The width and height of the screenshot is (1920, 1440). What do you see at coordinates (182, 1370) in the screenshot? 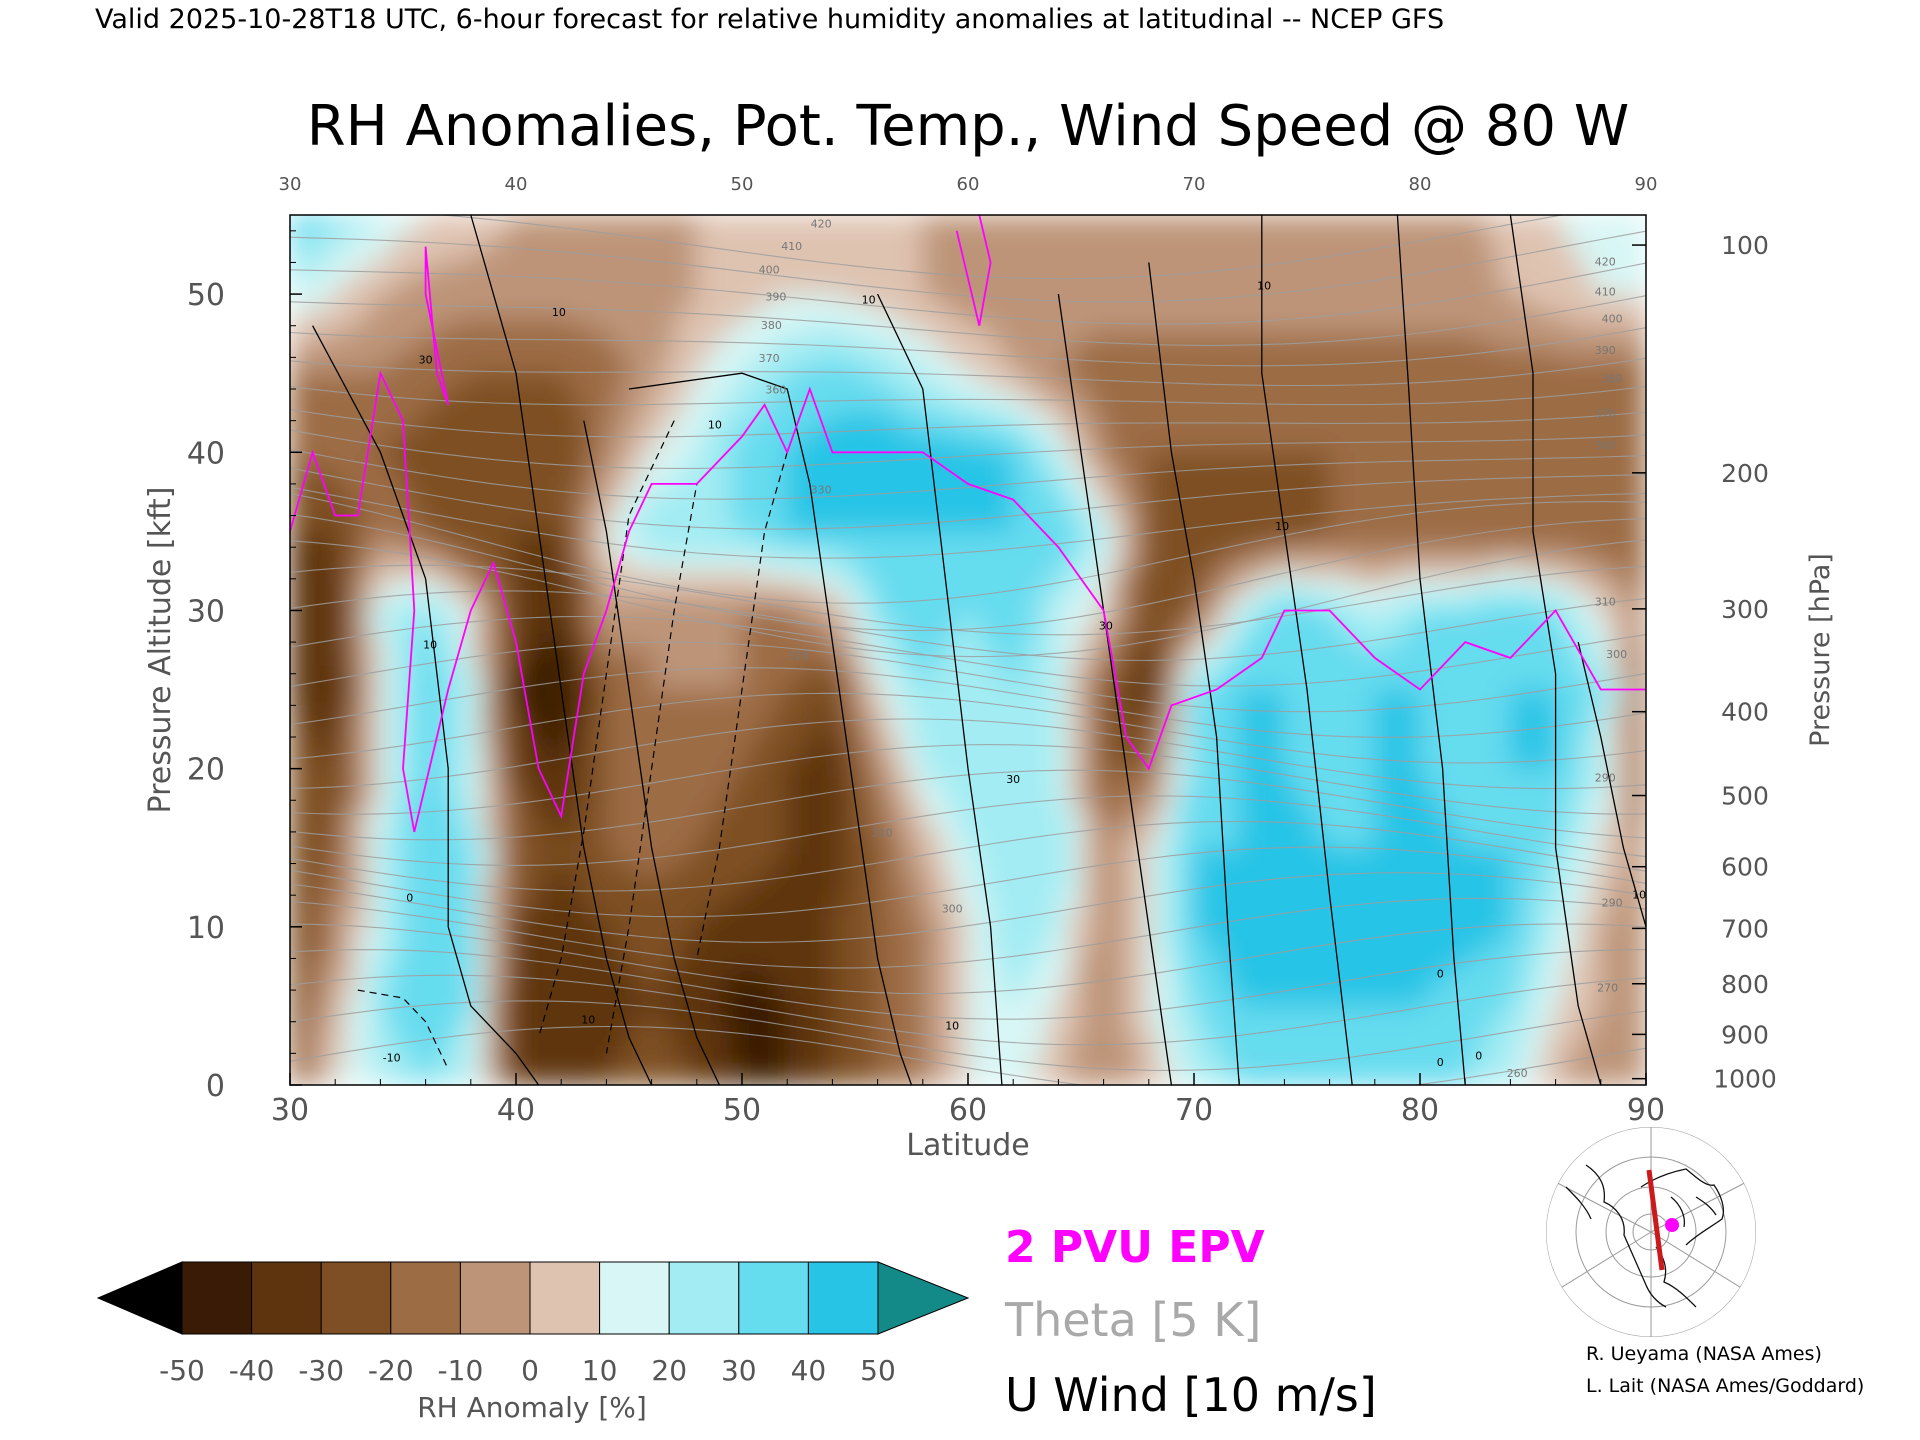
I see `colorbar-tick-label: -50` at bounding box center [182, 1370].